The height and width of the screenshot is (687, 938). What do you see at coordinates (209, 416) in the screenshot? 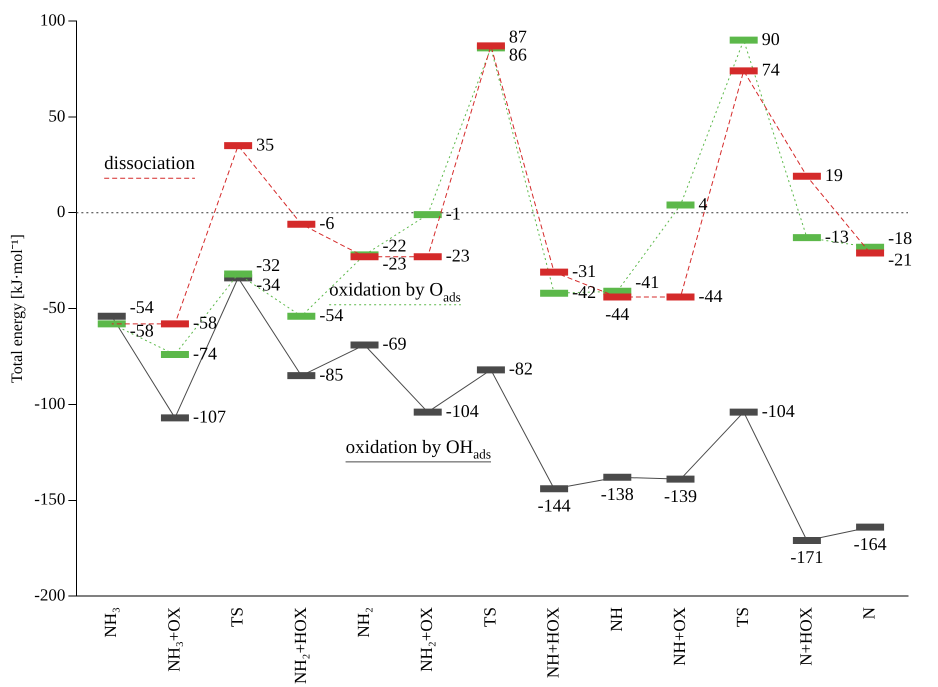
I see `data-label: -107` at bounding box center [209, 416].